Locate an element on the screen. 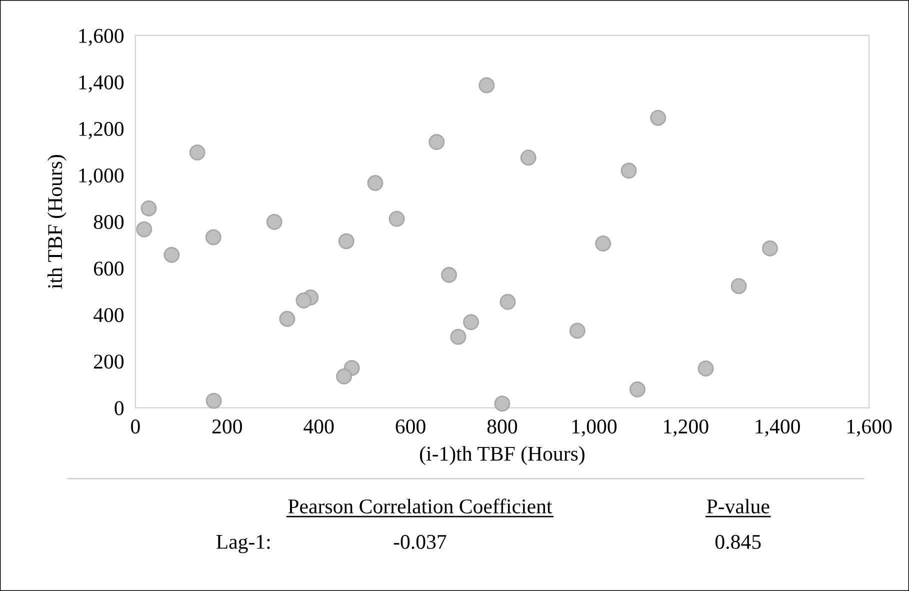 The image size is (909, 591). x-tick-label: 1,400 is located at coordinates (778, 428).